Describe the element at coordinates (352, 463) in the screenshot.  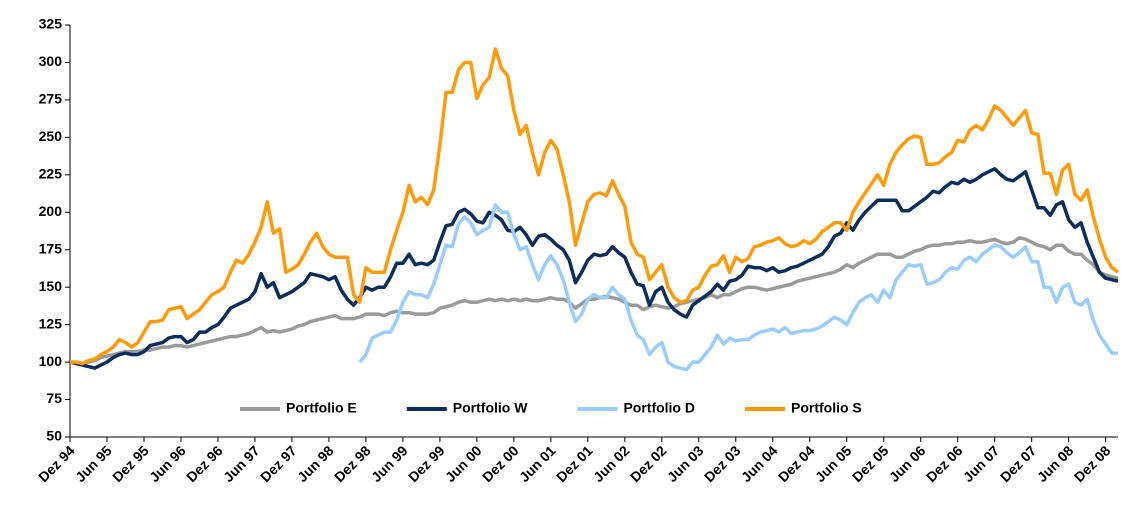
I see `x-tick-label: Dez 98` at that location.